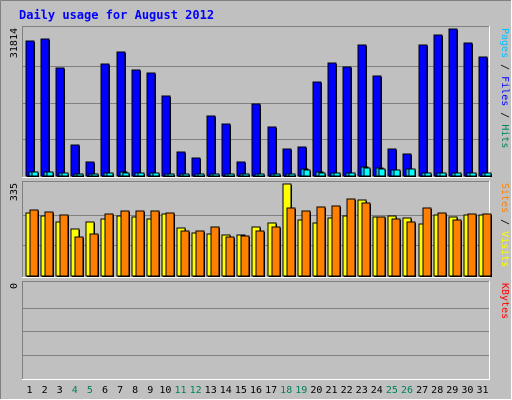 This screenshot has width=512, height=400. What do you see at coordinates (14, 286) in the screenshot?
I see `kbytes-ymax-label: 0` at bounding box center [14, 286].